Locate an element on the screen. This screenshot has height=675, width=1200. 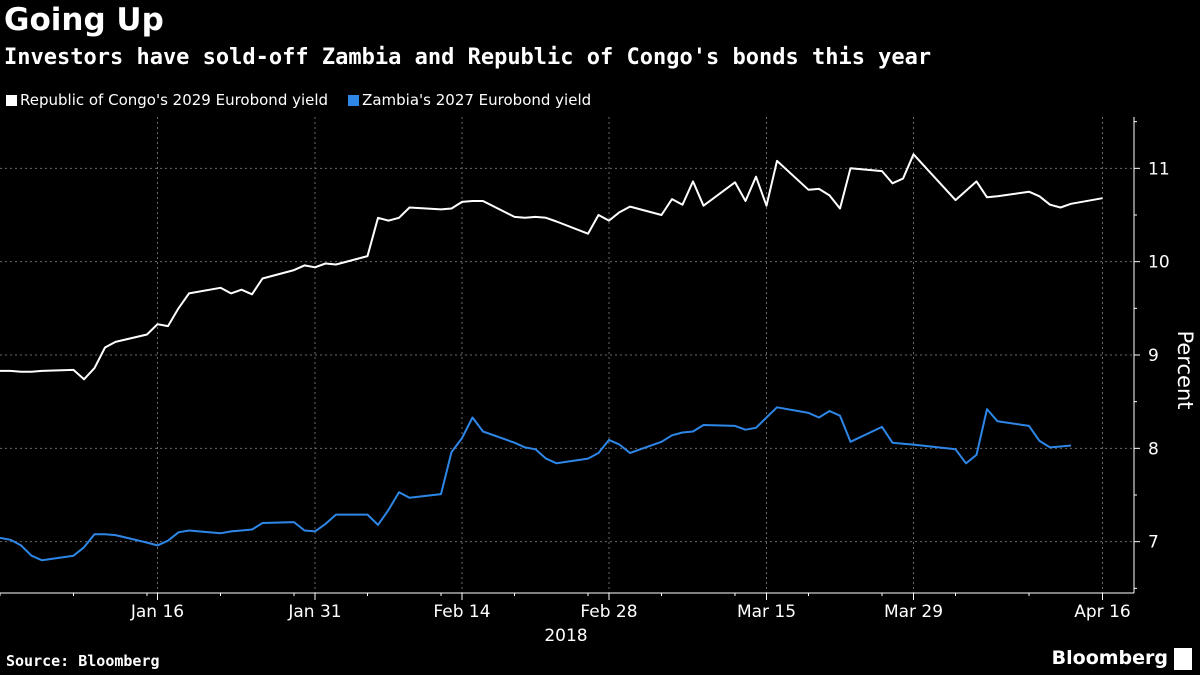
legend-item-congo: Republic of Congo's 2029 Eurobond yield is located at coordinates (167, 100).